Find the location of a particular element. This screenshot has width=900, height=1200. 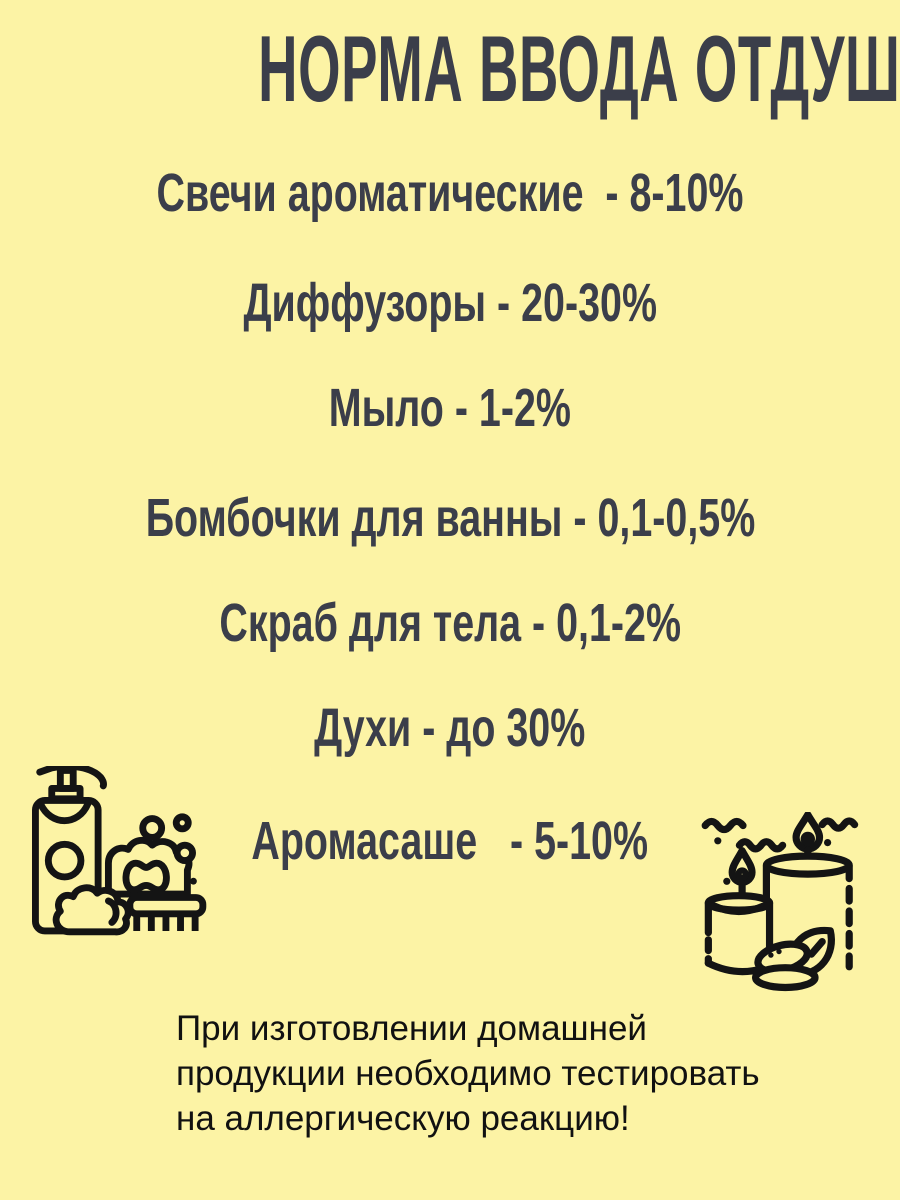

soap-dispenser-icon is located at coordinates (119, 851).